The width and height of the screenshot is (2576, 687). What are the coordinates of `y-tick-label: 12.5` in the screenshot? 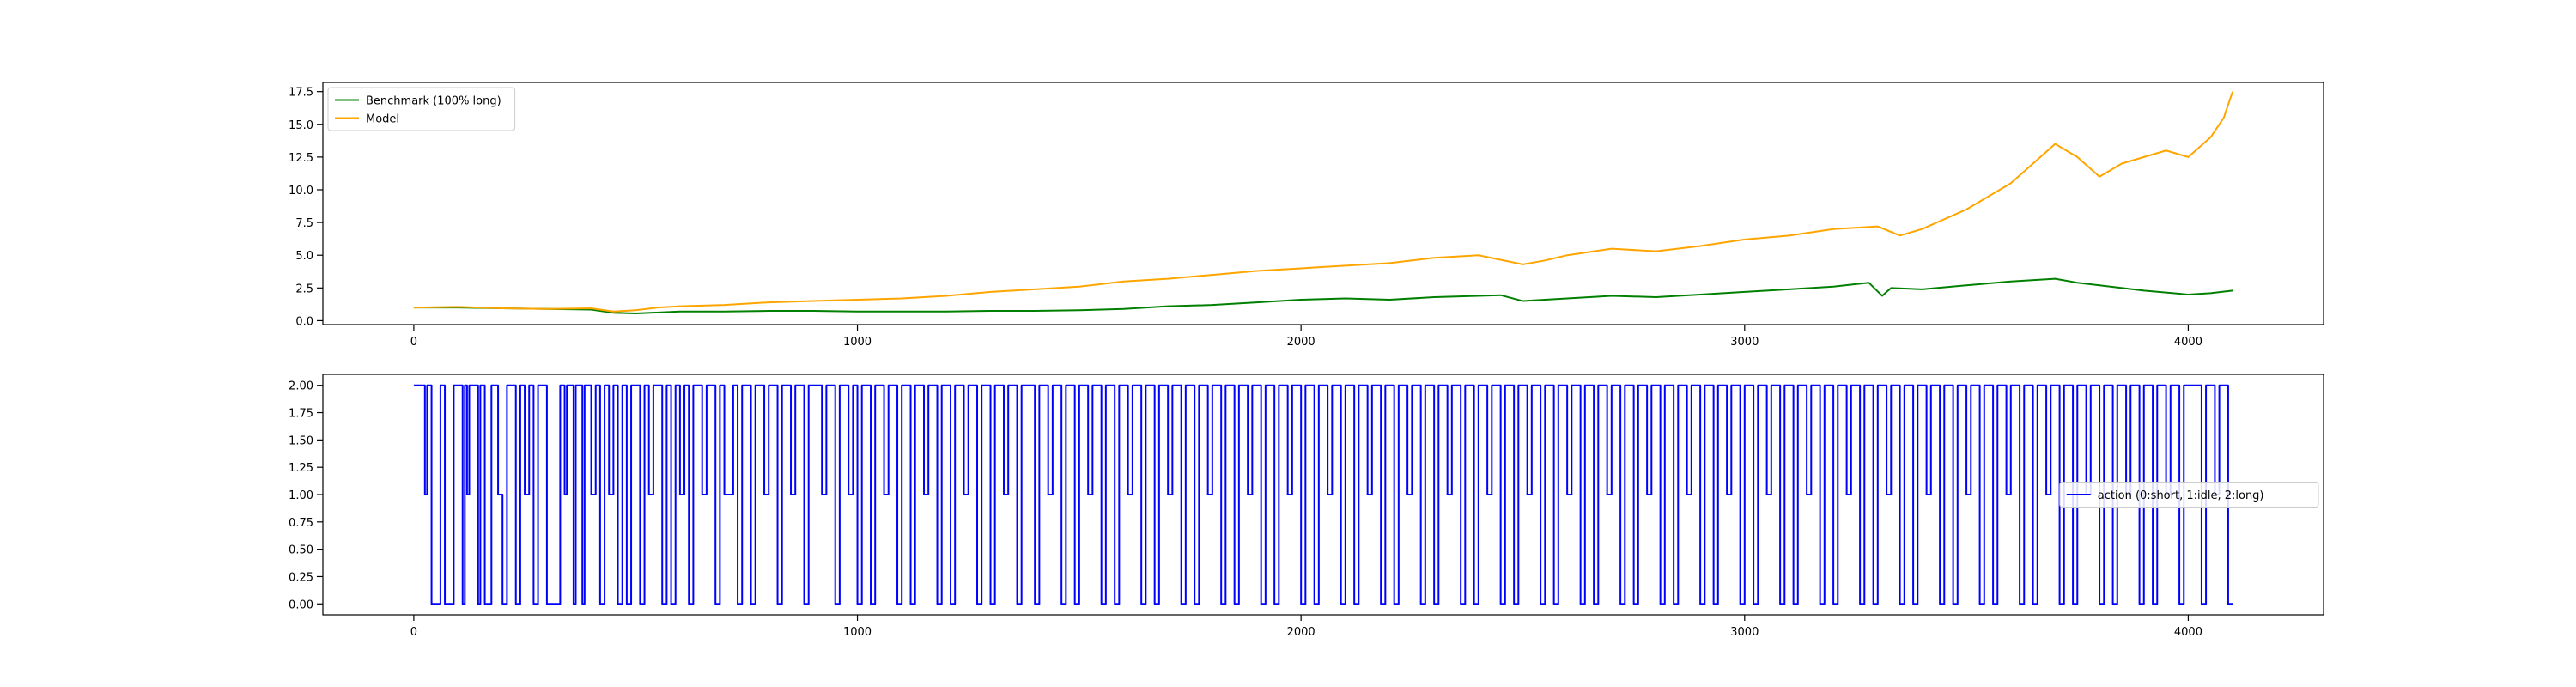 It's located at (301, 158).